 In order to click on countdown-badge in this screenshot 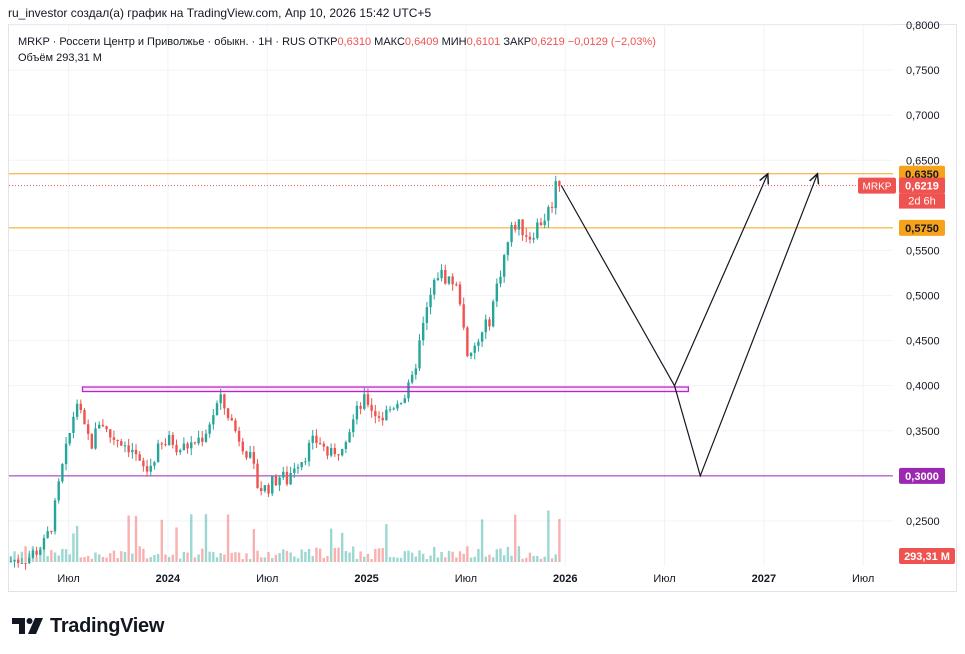, I will do `click(922, 201)`.